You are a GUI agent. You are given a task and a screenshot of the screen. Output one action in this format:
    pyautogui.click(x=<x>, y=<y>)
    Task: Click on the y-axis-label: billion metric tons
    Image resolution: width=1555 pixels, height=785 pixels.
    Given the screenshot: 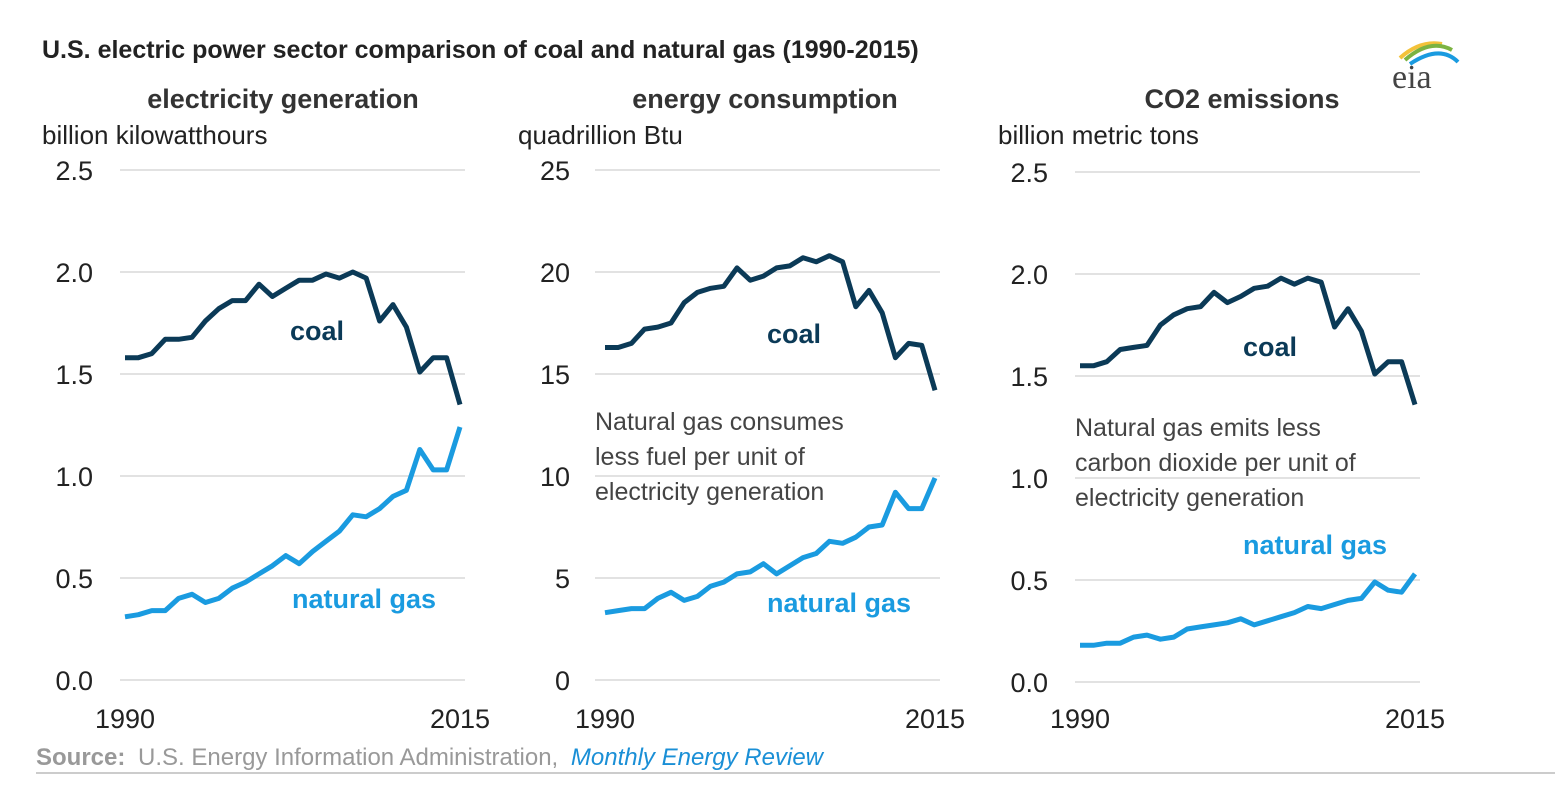 What is the action you would take?
    pyautogui.click(x=1098, y=135)
    